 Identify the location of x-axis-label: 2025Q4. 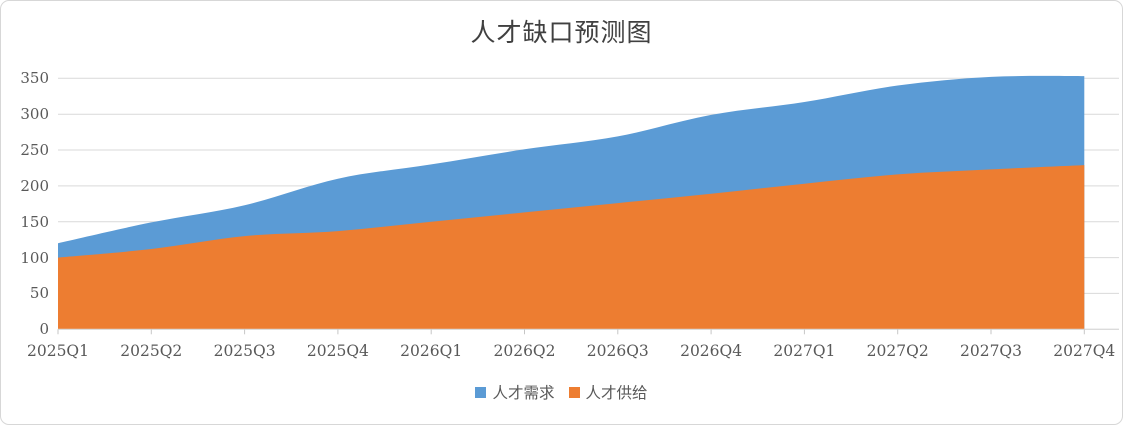
(337, 351).